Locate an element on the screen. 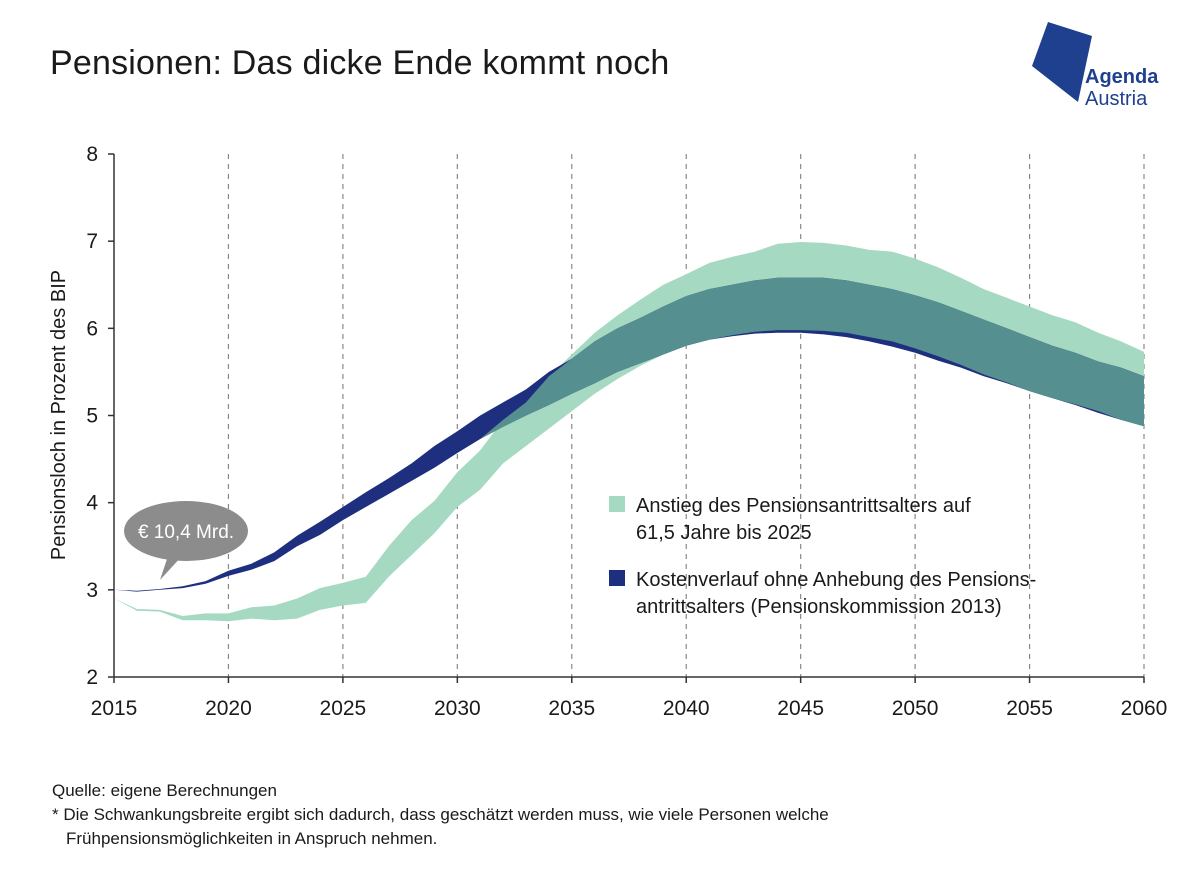  callout-text: € 10,4 Mrd. is located at coordinates (186, 532).